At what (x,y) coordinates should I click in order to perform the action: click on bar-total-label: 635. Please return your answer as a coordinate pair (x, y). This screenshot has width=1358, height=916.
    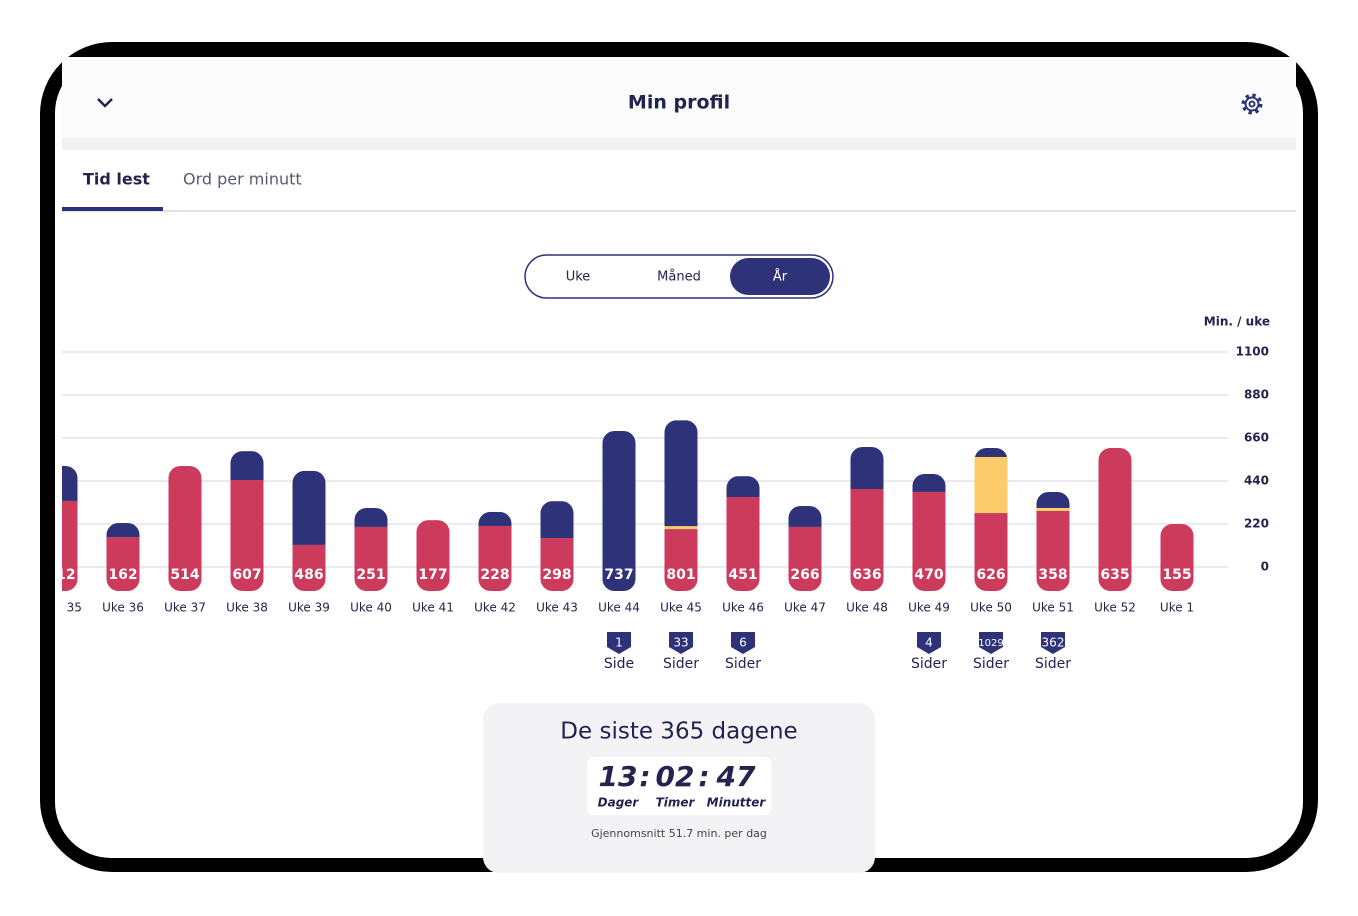
    Looking at the image, I should click on (1114, 575).